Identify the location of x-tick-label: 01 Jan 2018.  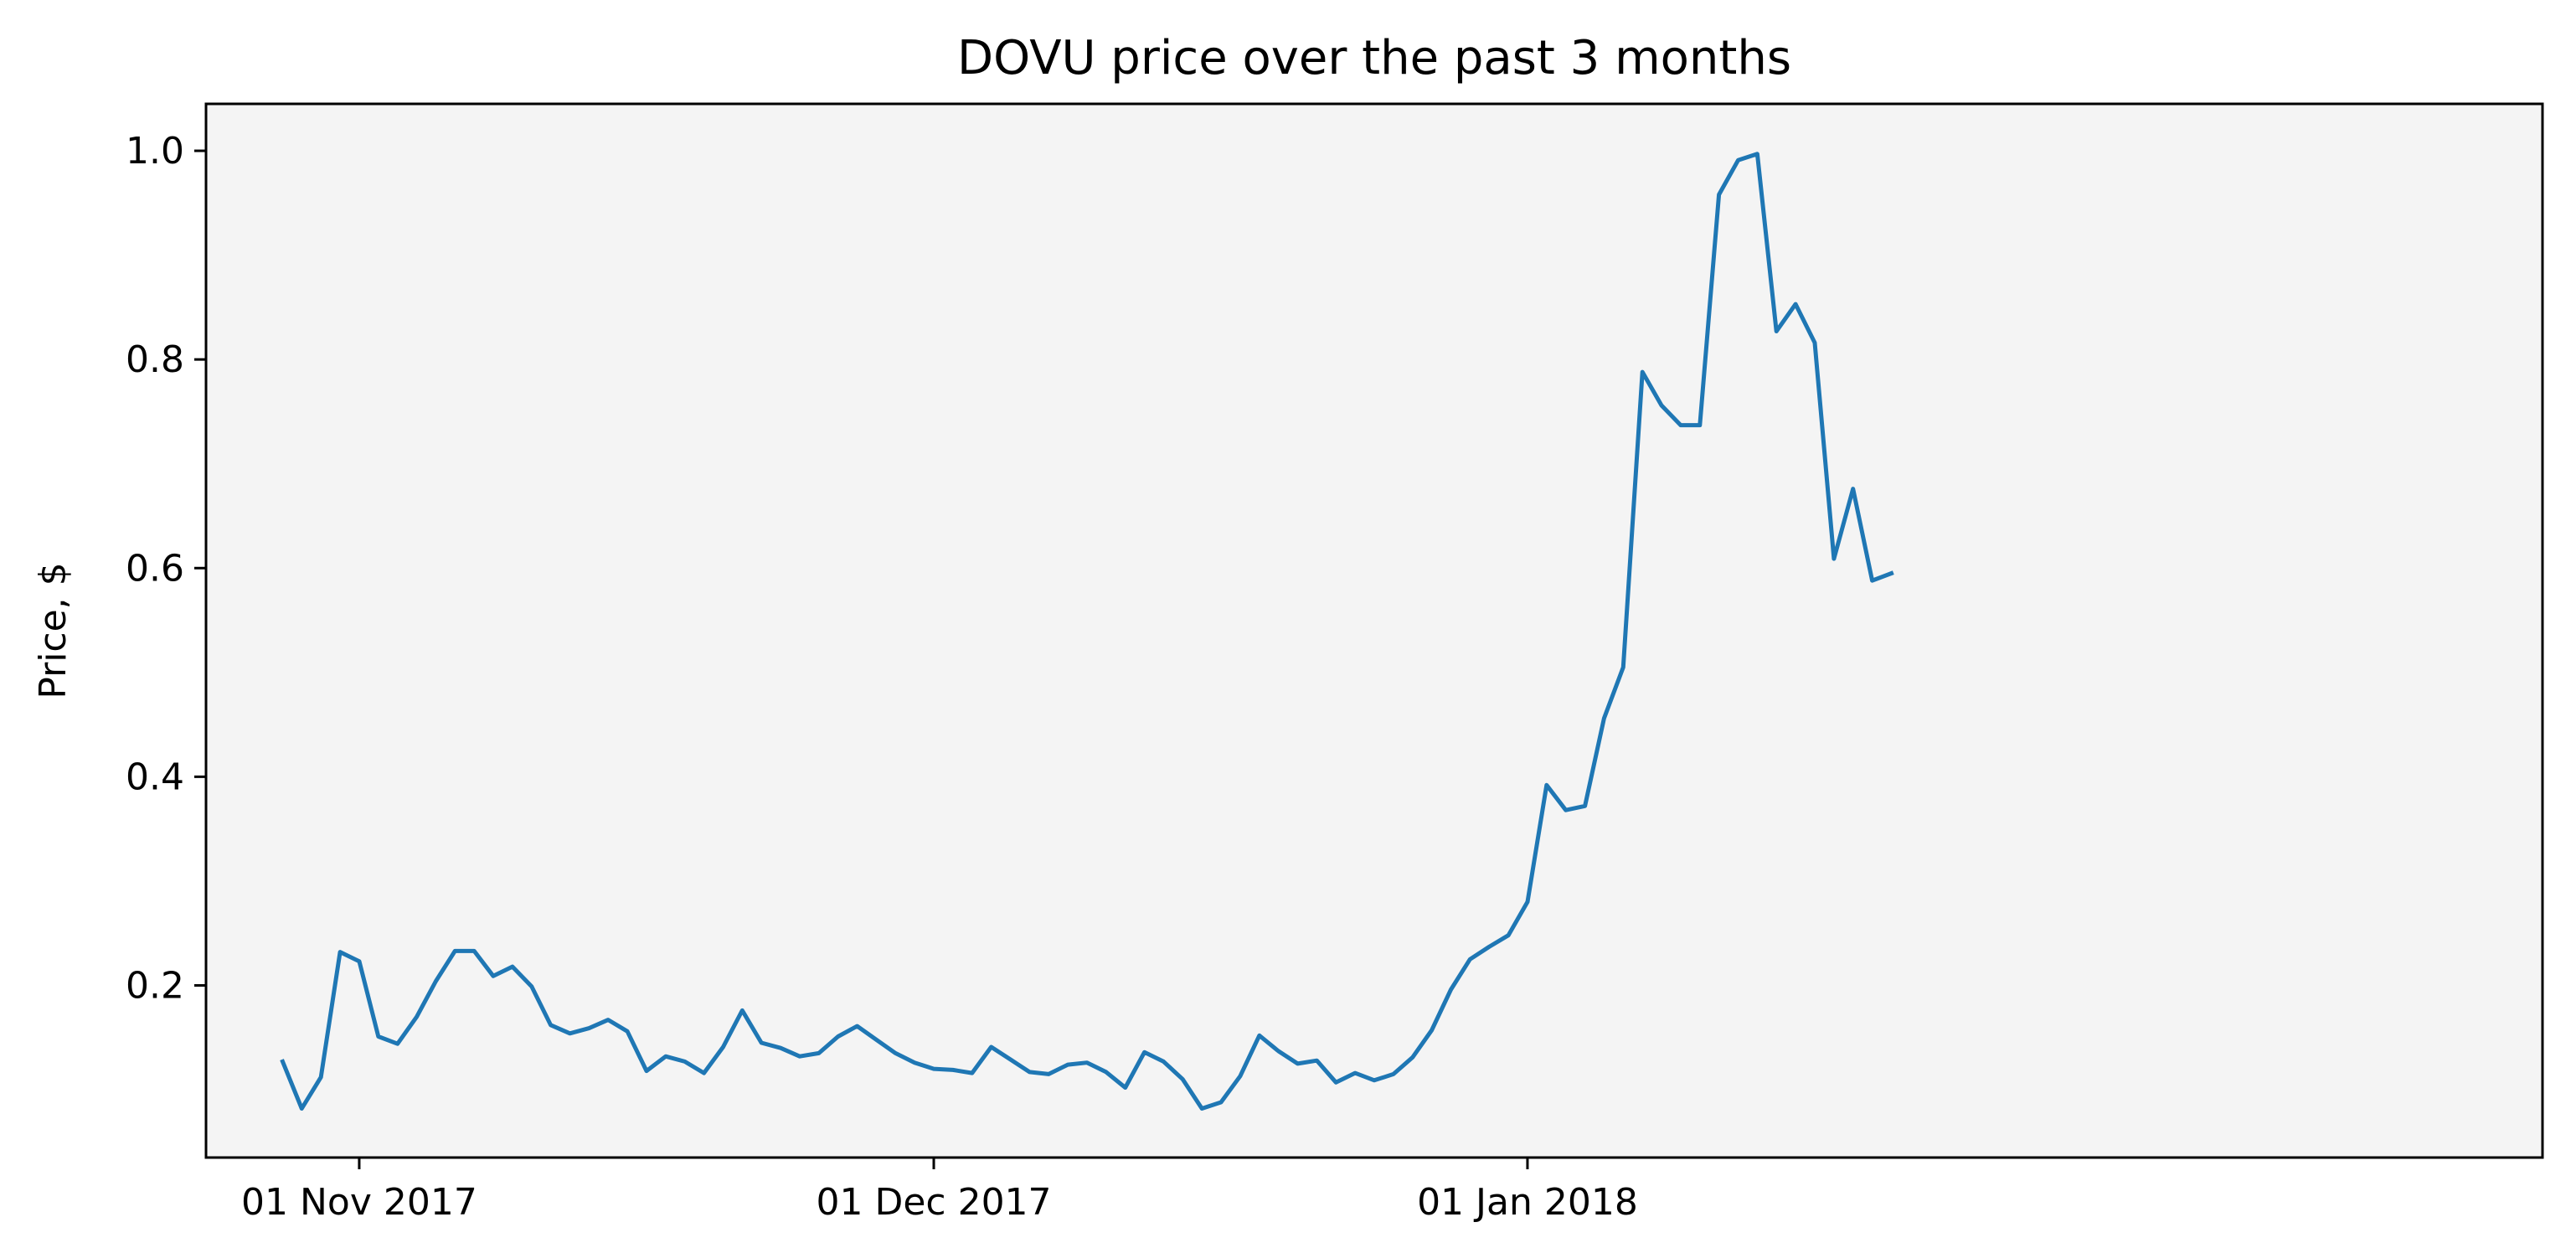
(1527, 1202).